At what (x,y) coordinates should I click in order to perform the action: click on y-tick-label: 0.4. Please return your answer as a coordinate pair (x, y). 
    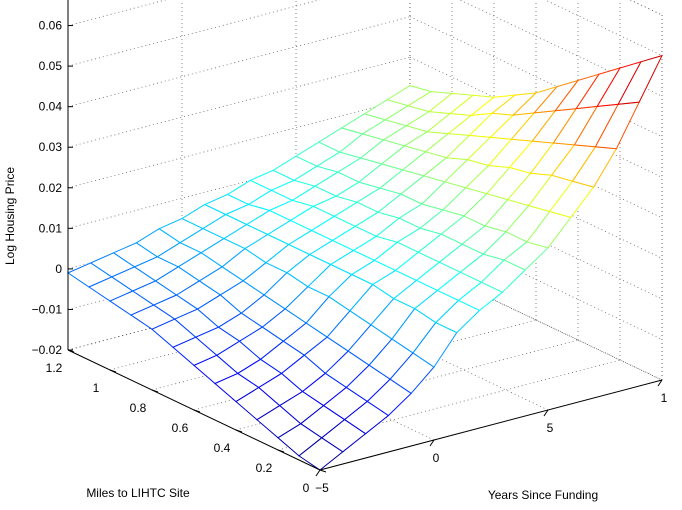
    Looking at the image, I should click on (222, 448).